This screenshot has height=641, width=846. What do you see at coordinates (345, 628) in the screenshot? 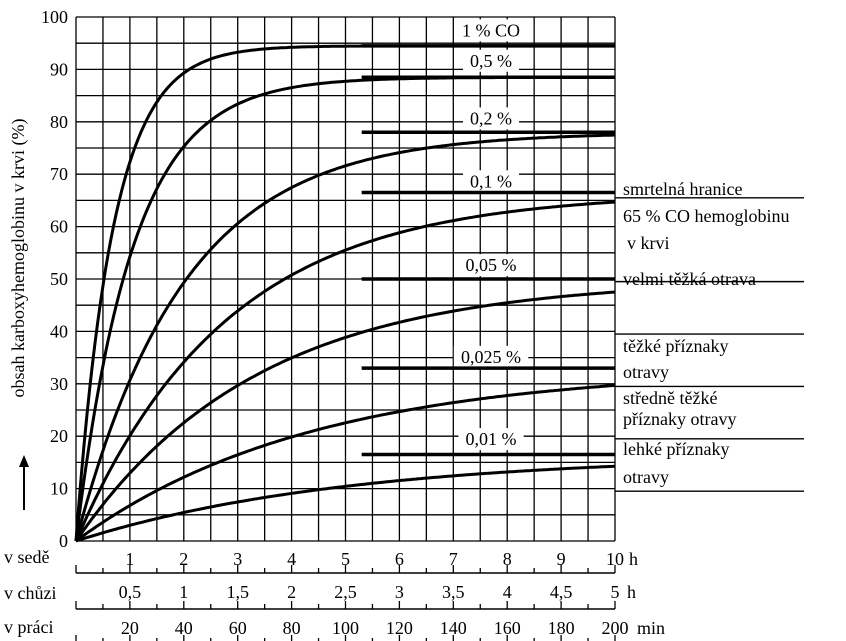
I see `x-tick-label: 100` at bounding box center [345, 628].